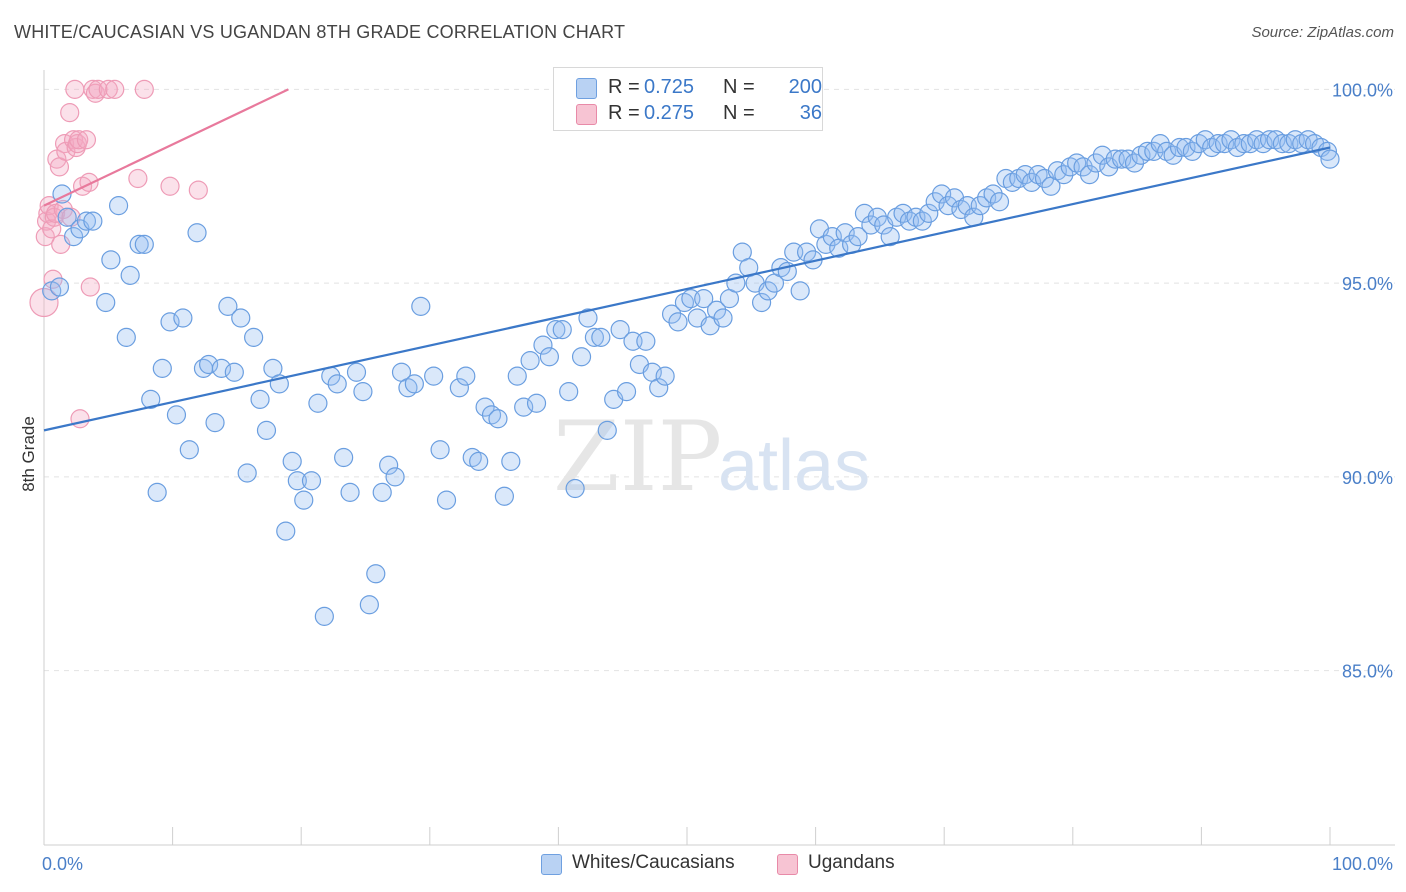  Describe the element at coordinates (166, 147) in the screenshot. I see `trend-line-ugandans` at that location.